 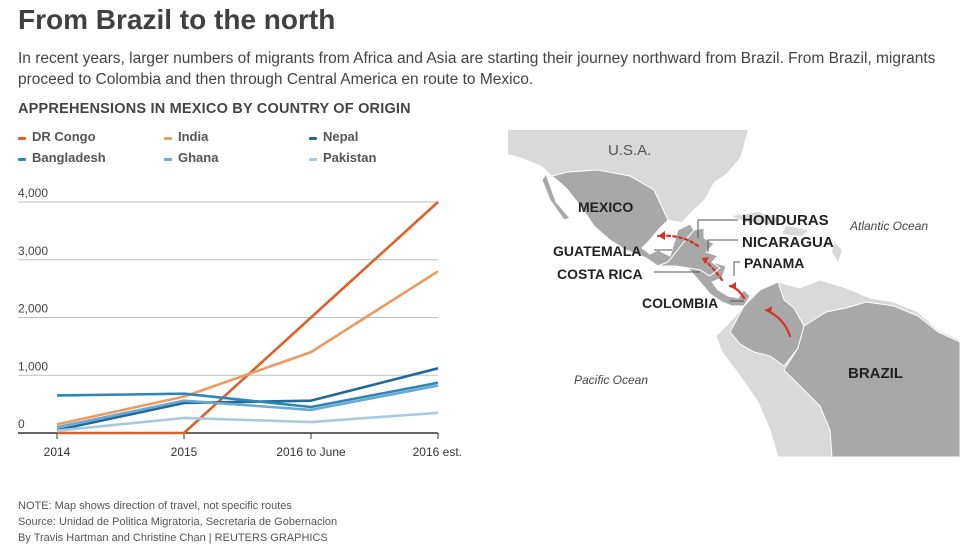 What do you see at coordinates (198, 157) in the screenshot?
I see `legend-label: Ghana` at bounding box center [198, 157].